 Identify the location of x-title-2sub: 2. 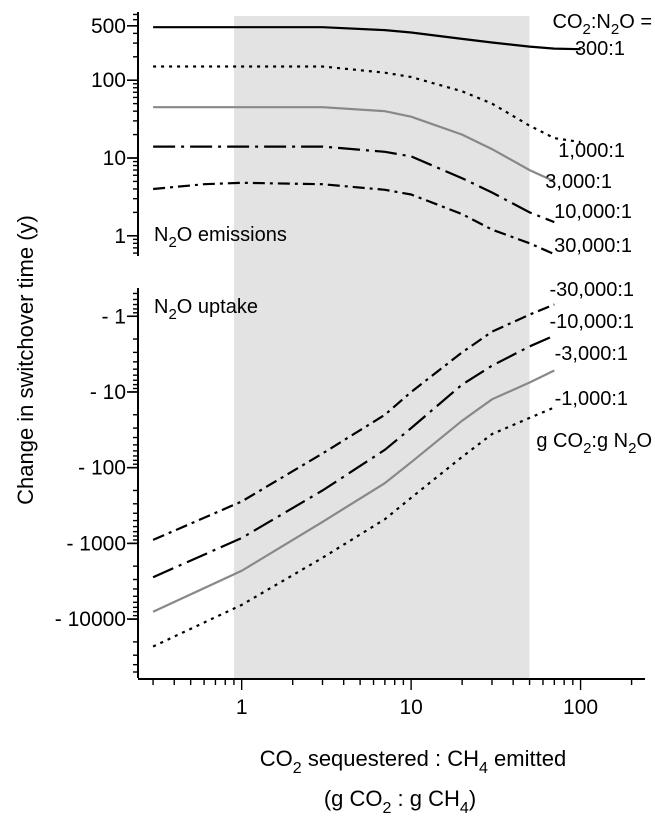
(387, 808).